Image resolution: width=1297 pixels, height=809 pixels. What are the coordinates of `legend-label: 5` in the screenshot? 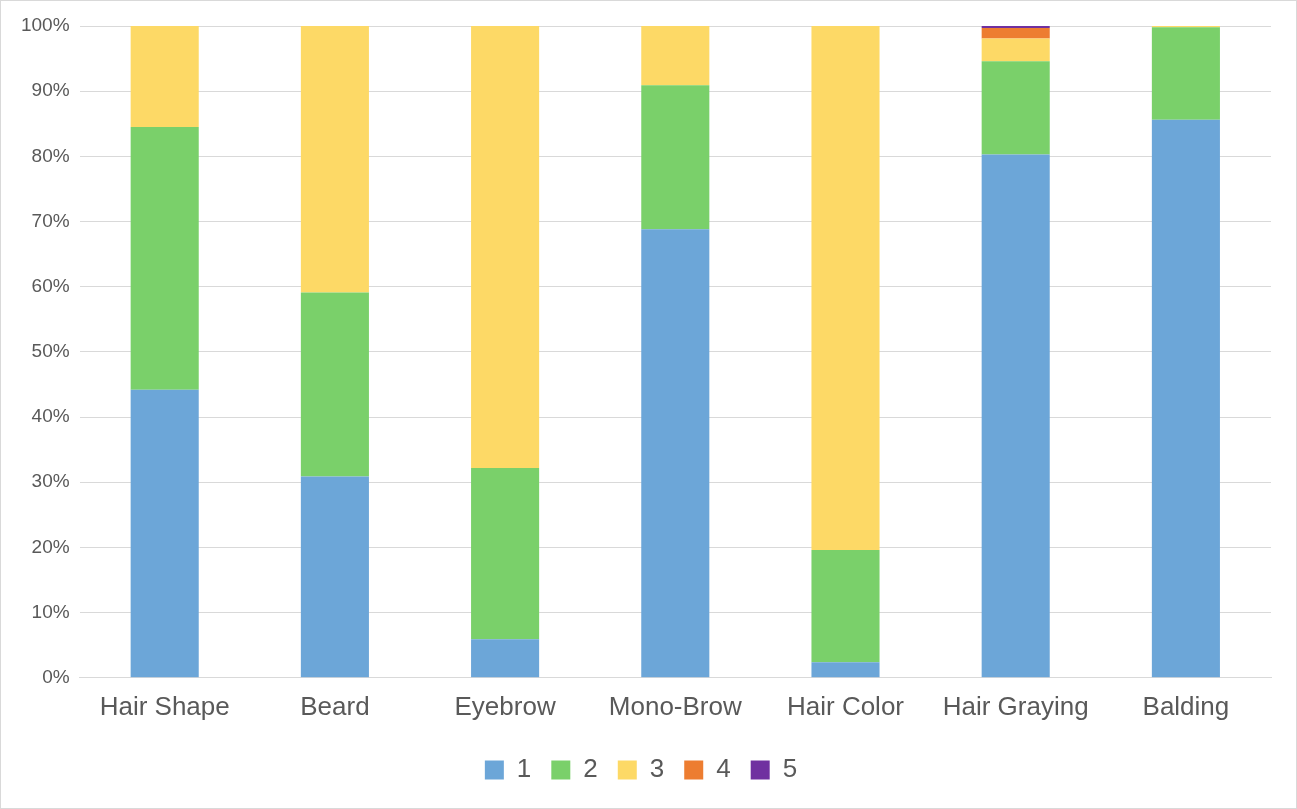 It's located at (790, 768).